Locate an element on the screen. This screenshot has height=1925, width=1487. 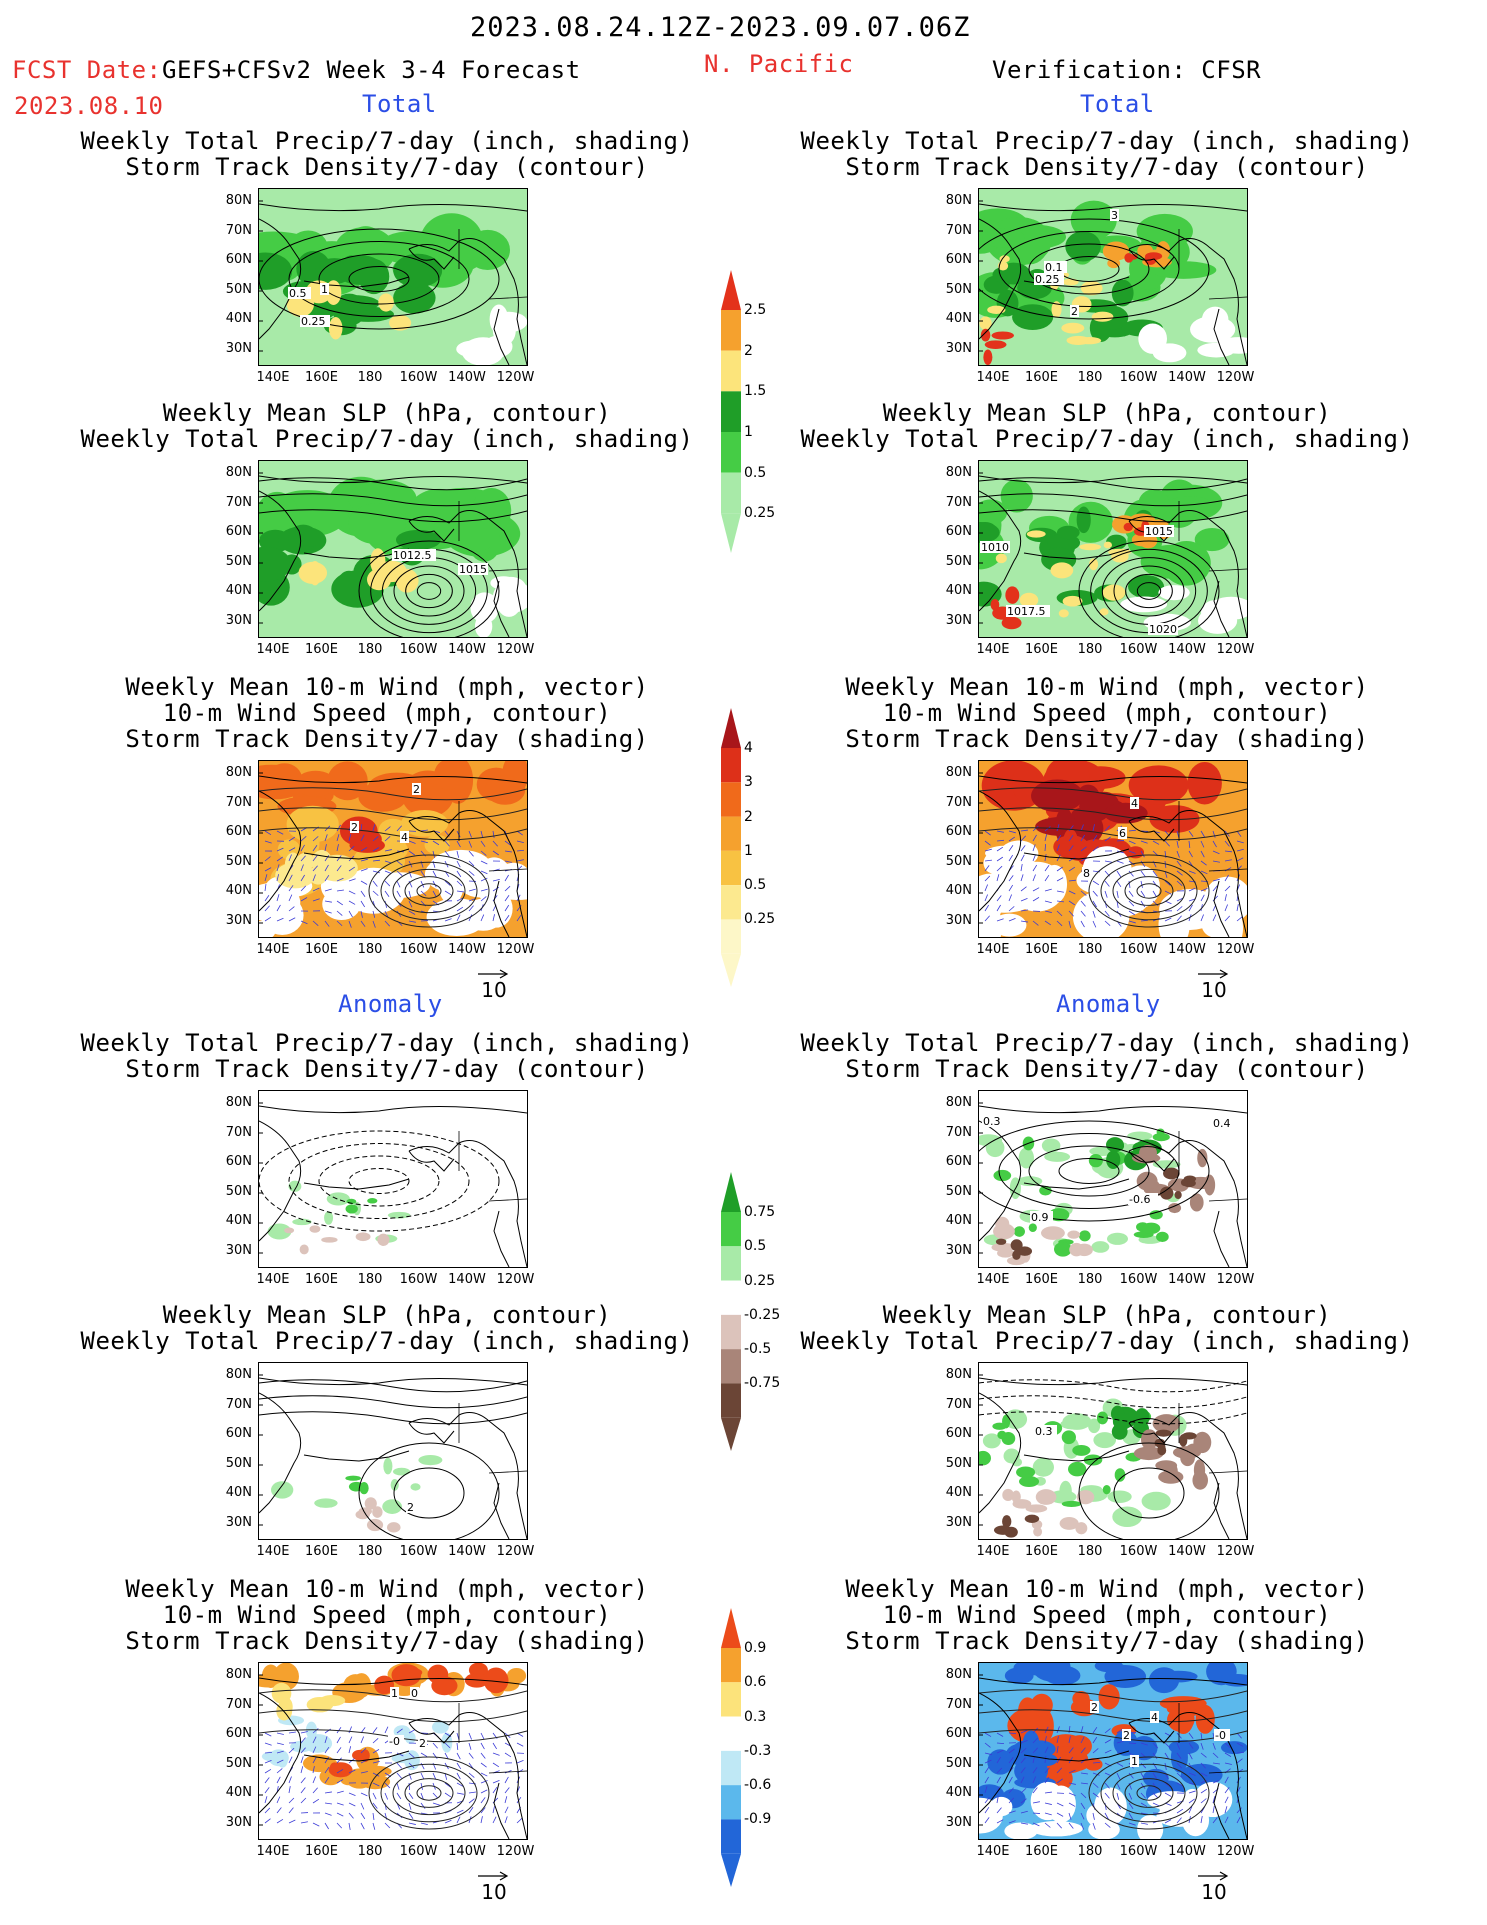
map-fa-slp-precip: 2 is located at coordinates (393, 1451).